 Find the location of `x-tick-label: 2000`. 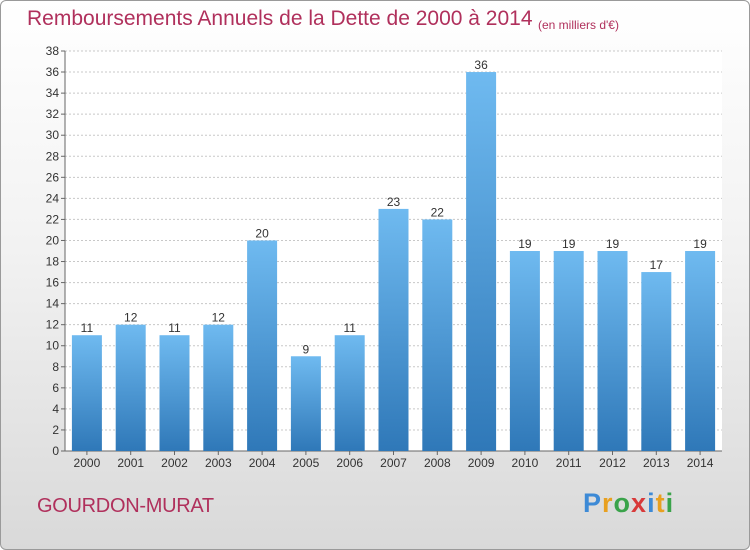

x-tick-label: 2000 is located at coordinates (87, 463).